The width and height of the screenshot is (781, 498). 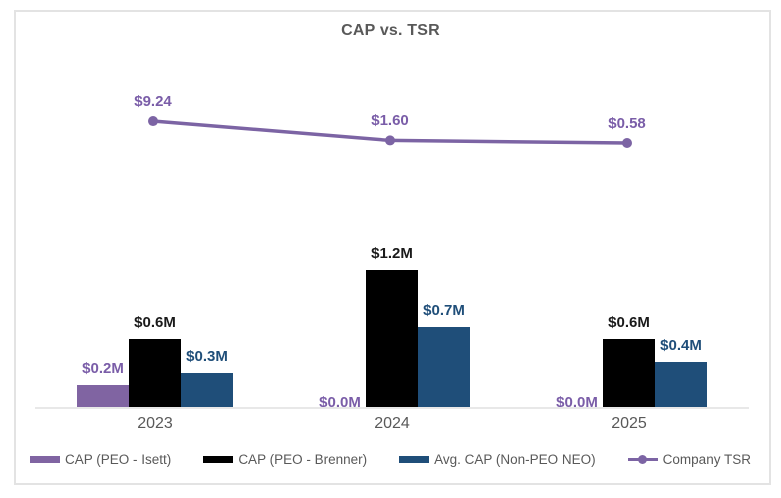 I want to click on x-axis-line, so click(x=392, y=408).